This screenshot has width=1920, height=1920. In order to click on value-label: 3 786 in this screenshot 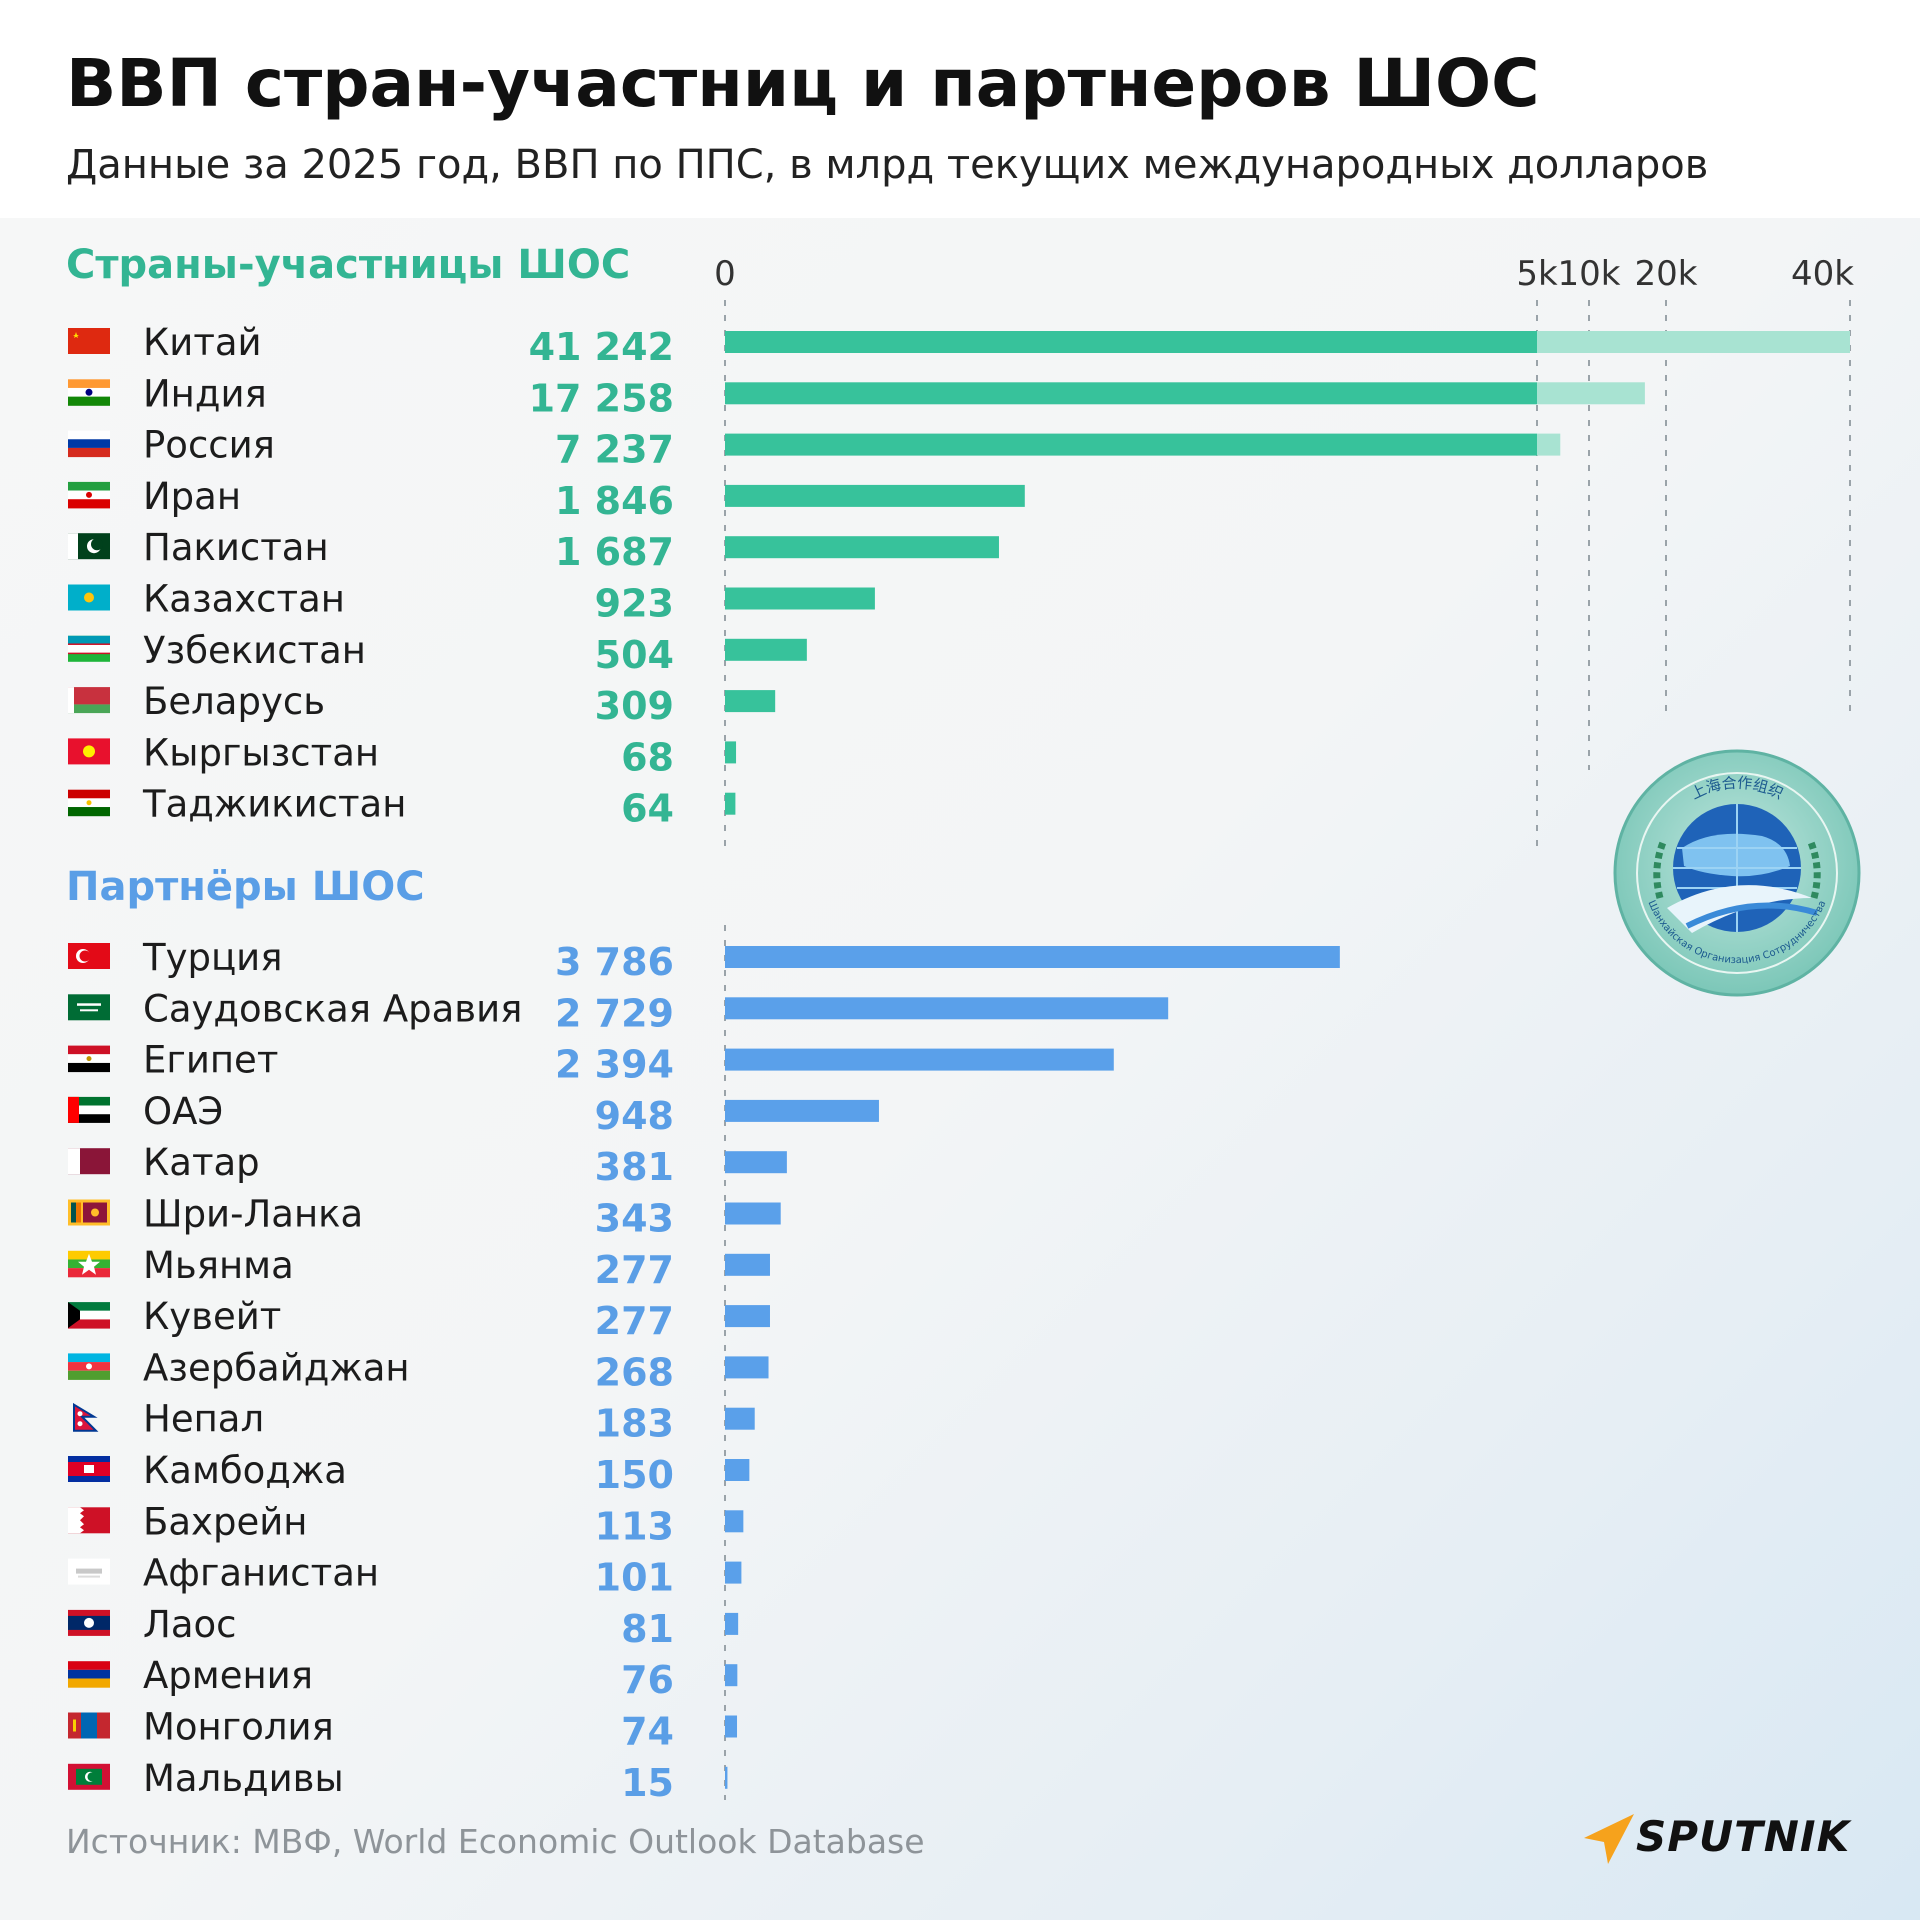, I will do `click(614, 962)`.